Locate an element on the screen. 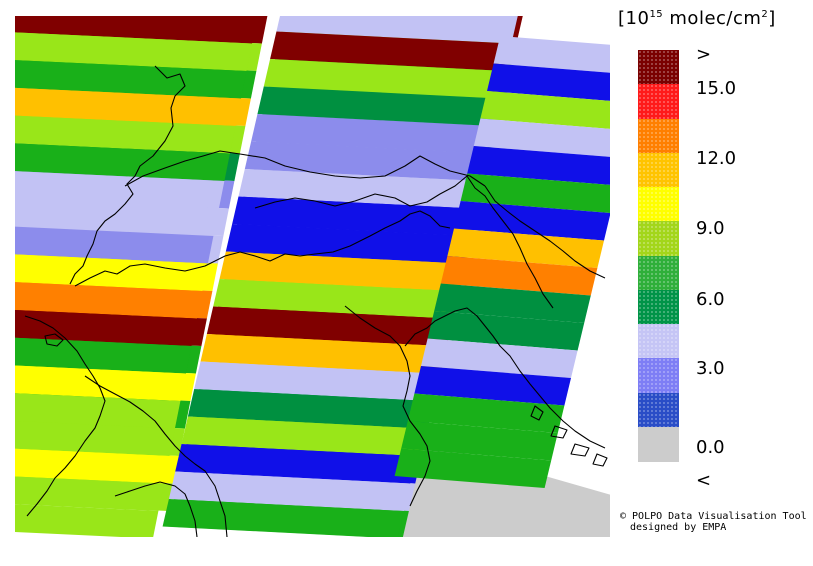  border-path-slovenia is located at coordinates (510, 242).